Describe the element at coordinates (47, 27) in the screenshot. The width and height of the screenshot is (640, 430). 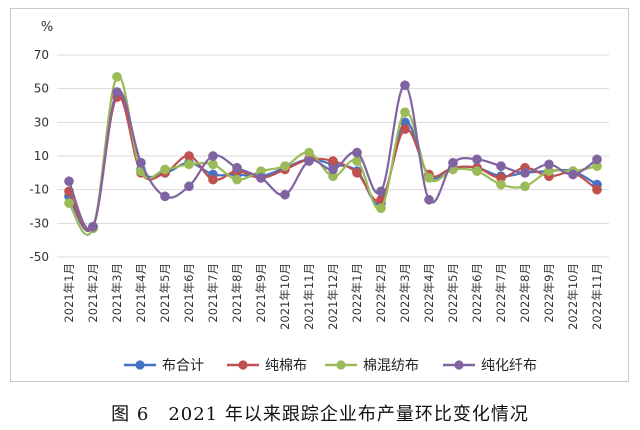
I see `y-axis-unit-label: %` at that location.